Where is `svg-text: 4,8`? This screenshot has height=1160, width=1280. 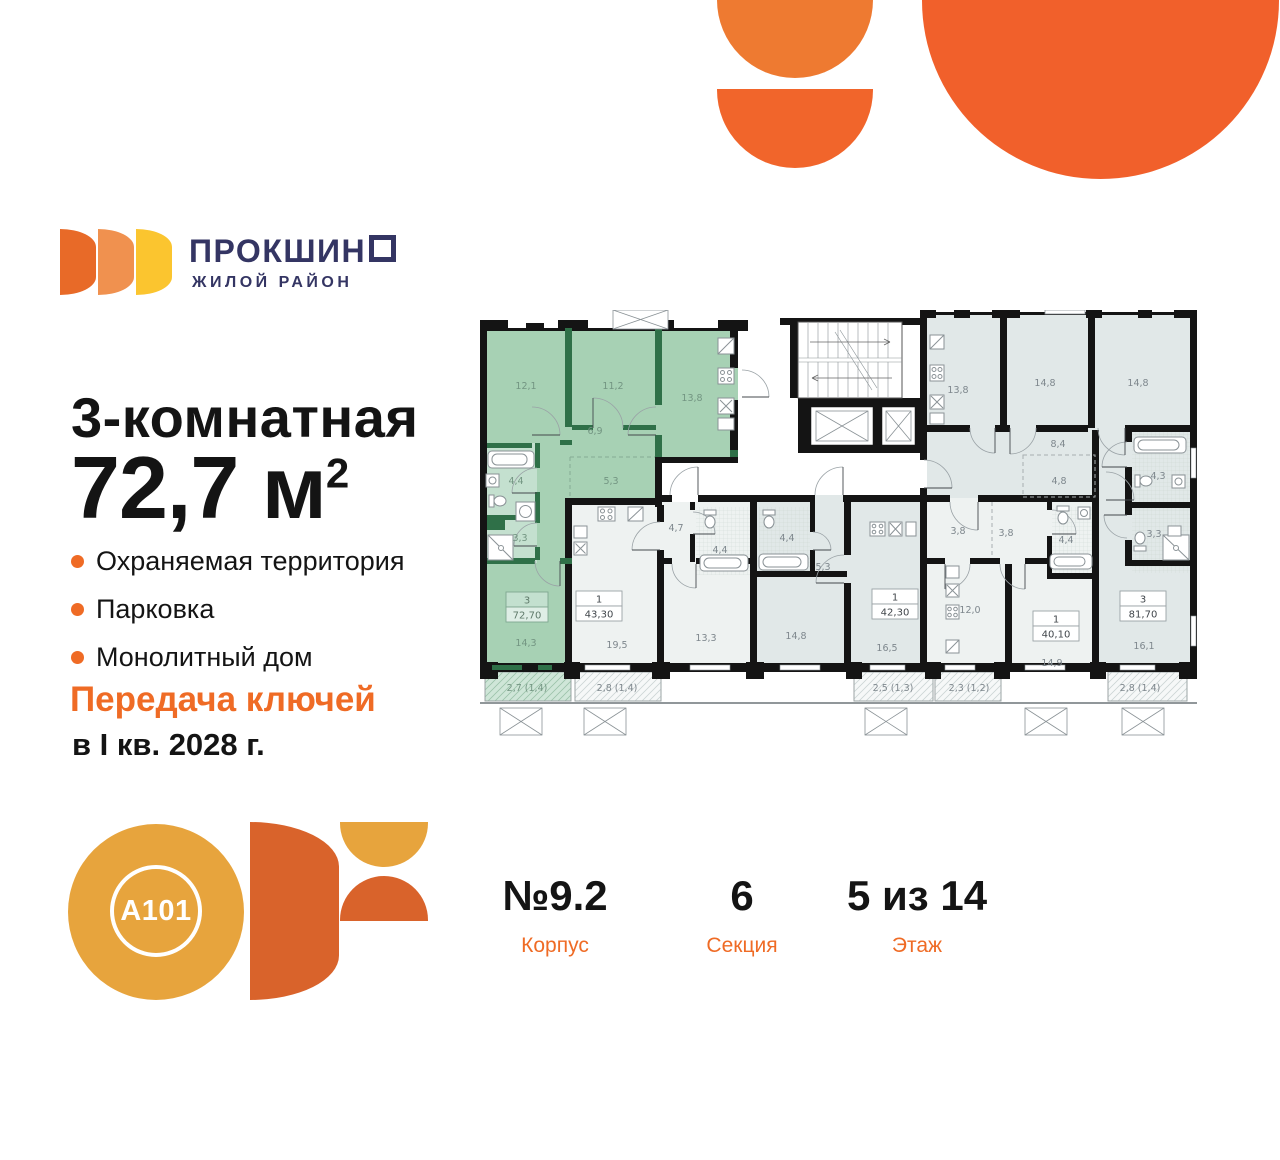 svg-text: 4,8 is located at coordinates (1058, 481).